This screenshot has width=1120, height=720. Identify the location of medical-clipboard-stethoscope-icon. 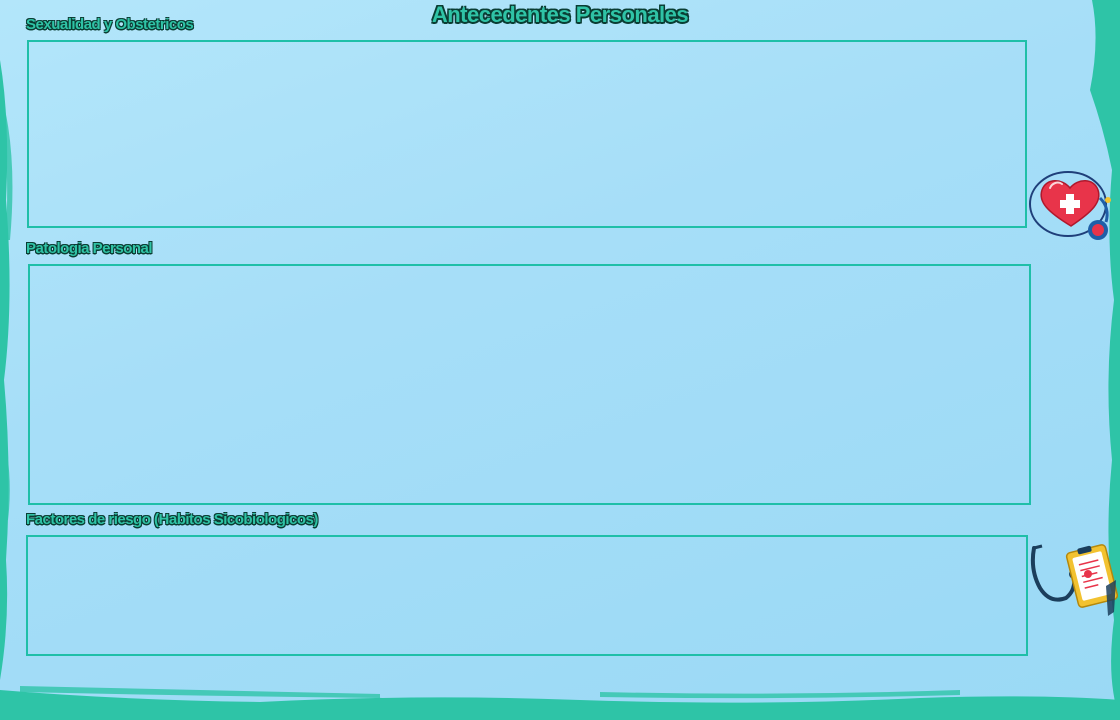
(1074, 580).